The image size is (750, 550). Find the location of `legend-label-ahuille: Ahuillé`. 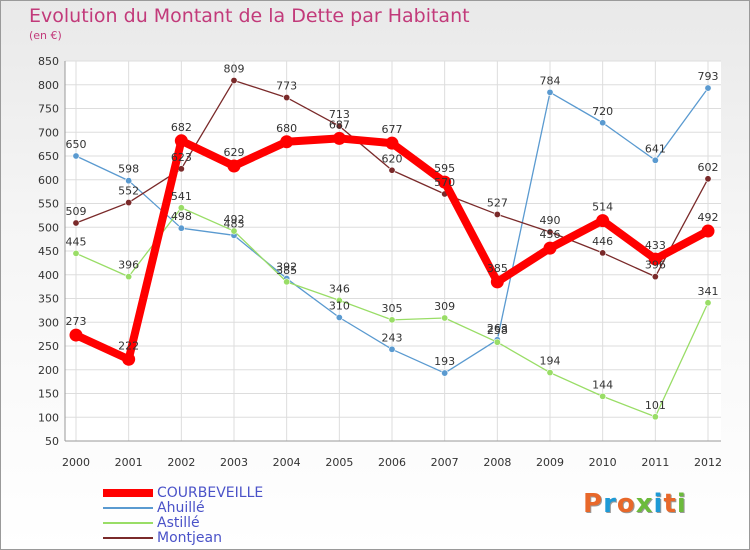

legend-label-ahuille: Ahuillé is located at coordinates (181, 508).